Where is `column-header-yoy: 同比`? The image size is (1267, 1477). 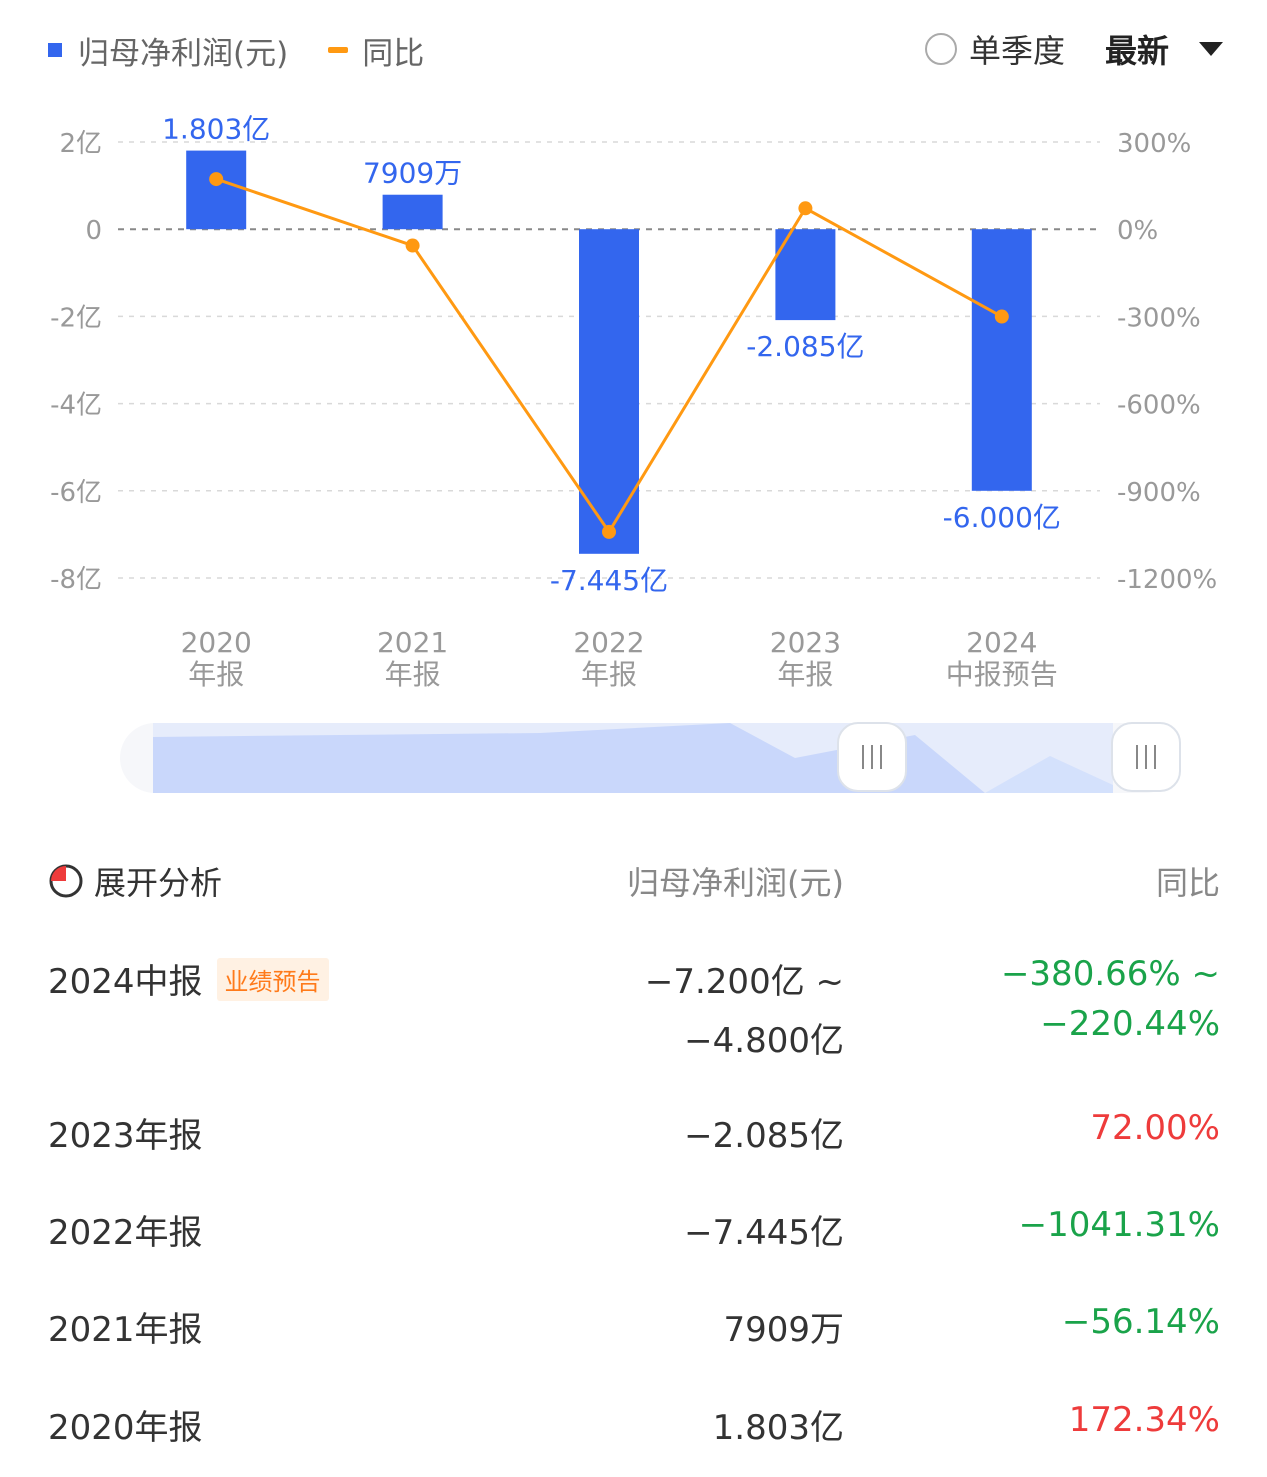 column-header-yoy: 同比 is located at coordinates (1187, 883).